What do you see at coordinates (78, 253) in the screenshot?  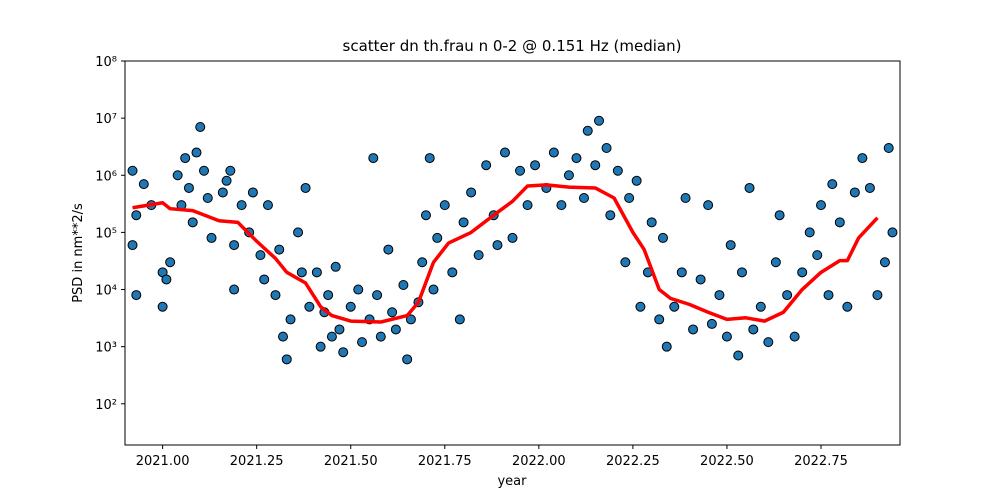 I see `y-axis-label: PSD in nm**2/s` at bounding box center [78, 253].